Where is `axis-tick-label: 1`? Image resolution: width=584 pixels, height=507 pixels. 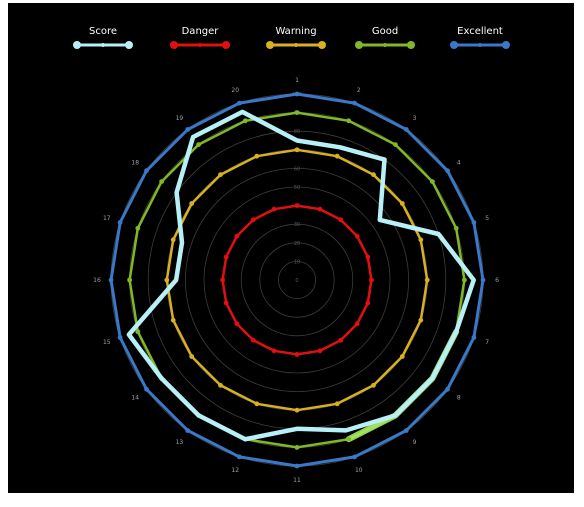
axis-tick-label: 1 is located at coordinates (297, 80).